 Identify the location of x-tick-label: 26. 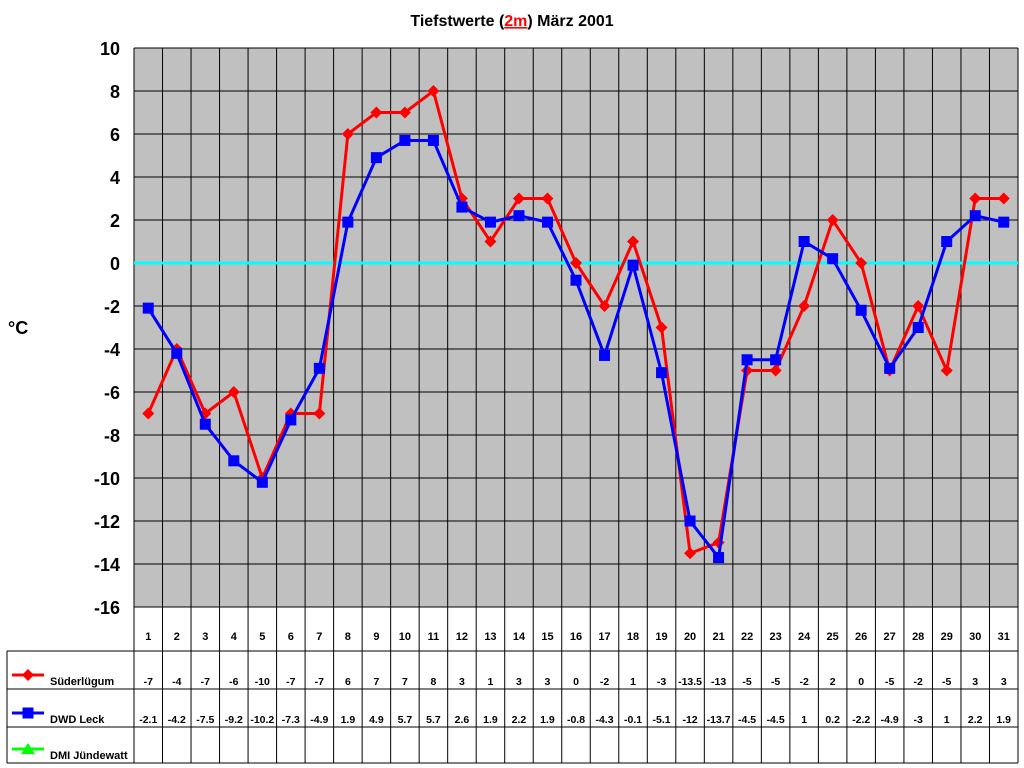
(861, 637).